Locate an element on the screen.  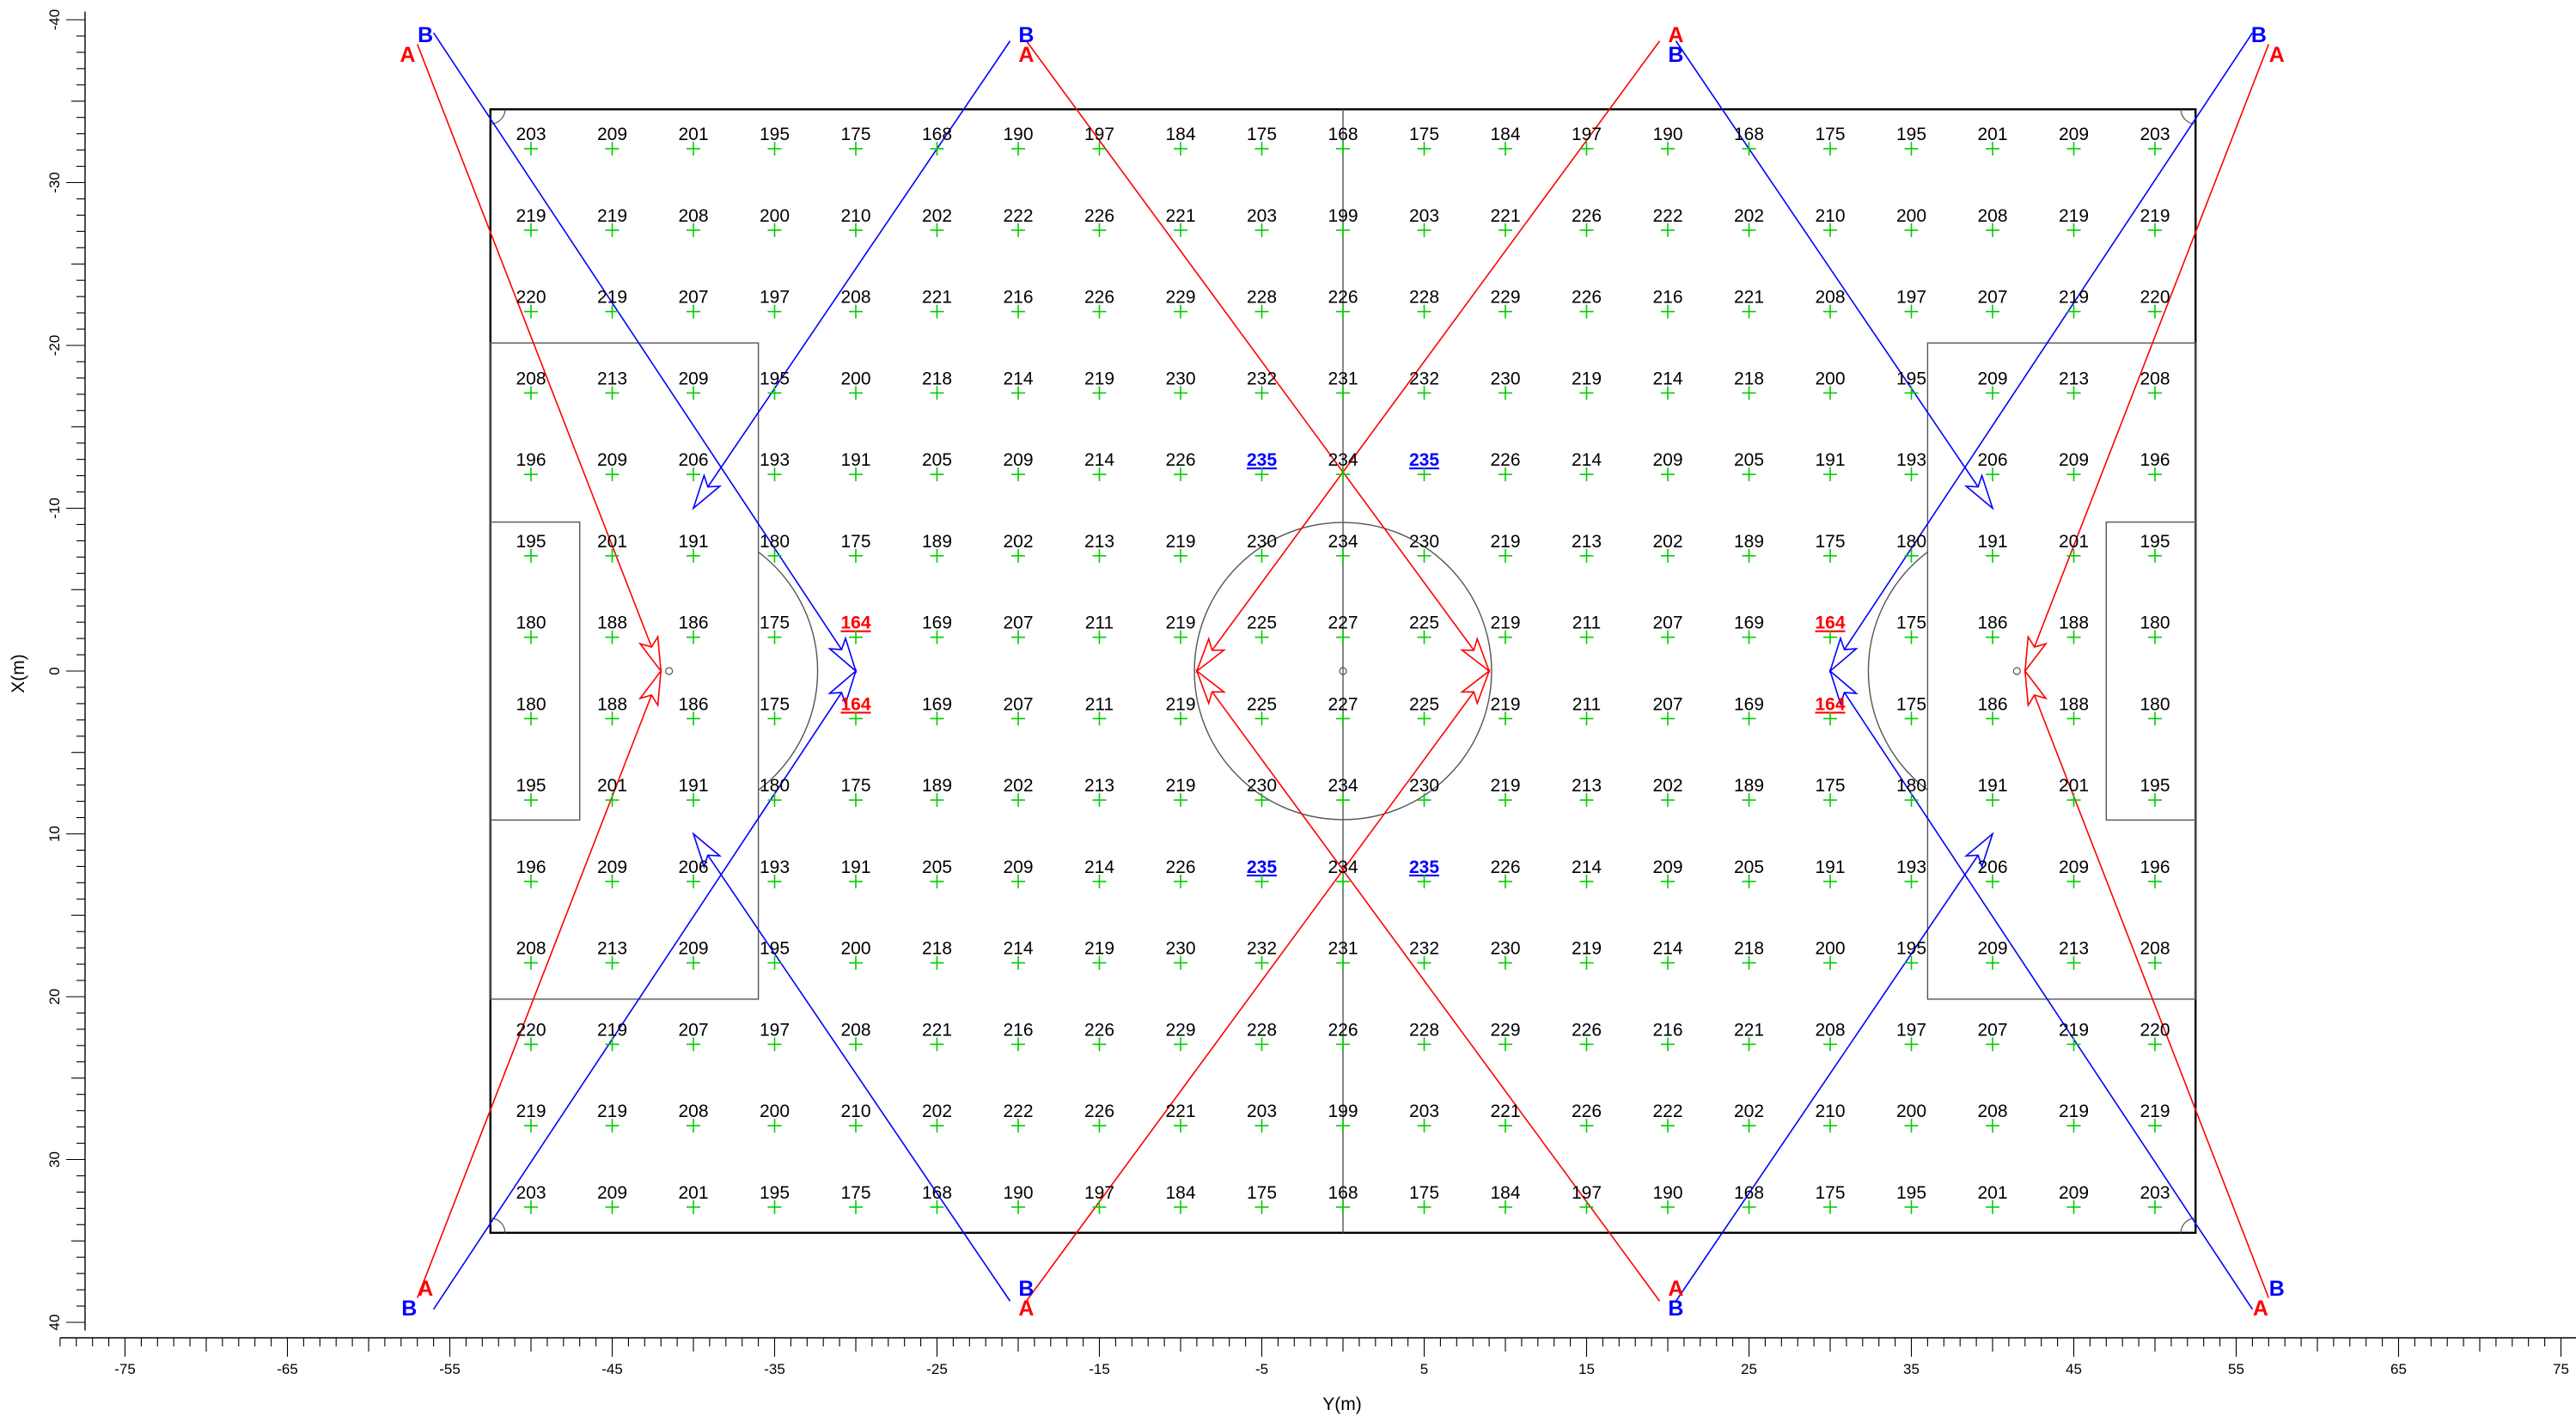
ruler-tick-label: 45 is located at coordinates (2074, 1369).